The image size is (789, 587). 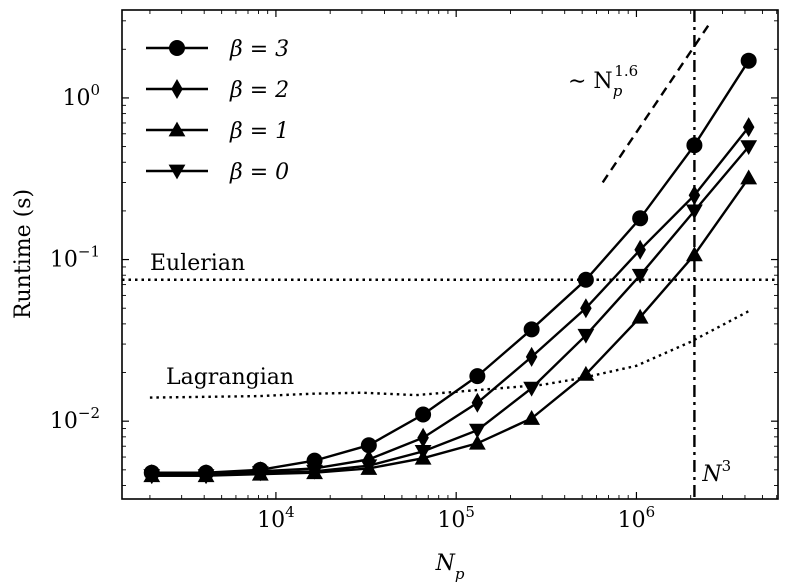 I want to click on scaling-line, so click(x=655, y=104).